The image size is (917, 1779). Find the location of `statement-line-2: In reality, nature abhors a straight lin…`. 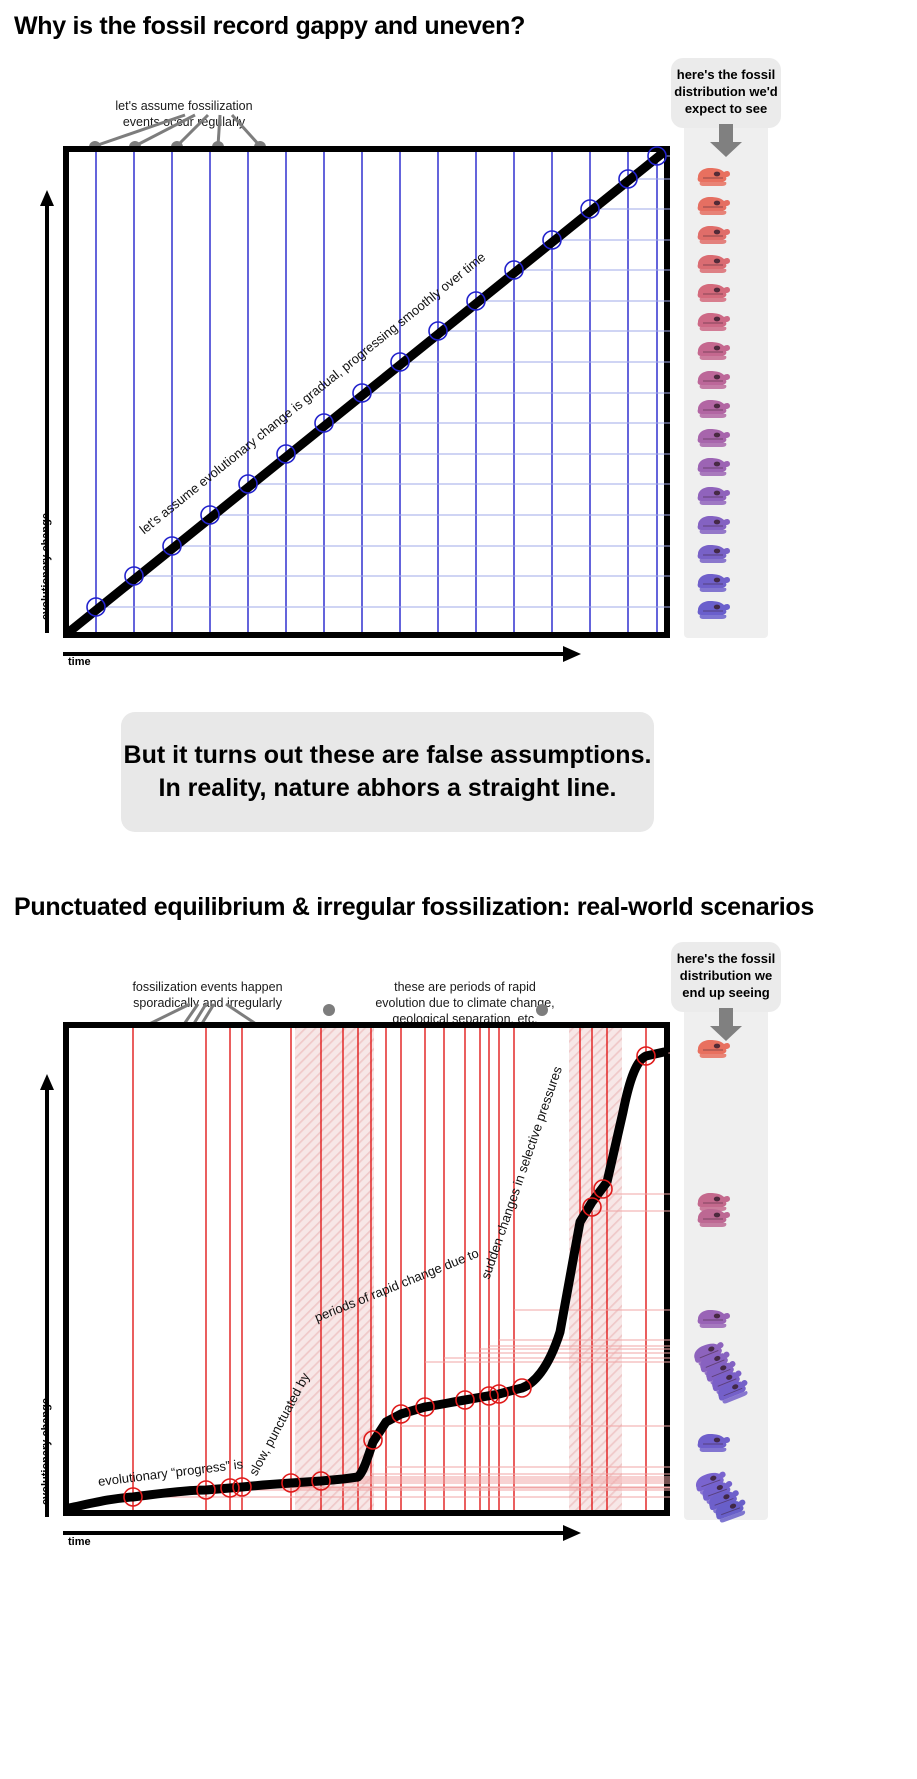

statement-line-2: In reality, nature abhors a straight lin… is located at coordinates (387, 788).